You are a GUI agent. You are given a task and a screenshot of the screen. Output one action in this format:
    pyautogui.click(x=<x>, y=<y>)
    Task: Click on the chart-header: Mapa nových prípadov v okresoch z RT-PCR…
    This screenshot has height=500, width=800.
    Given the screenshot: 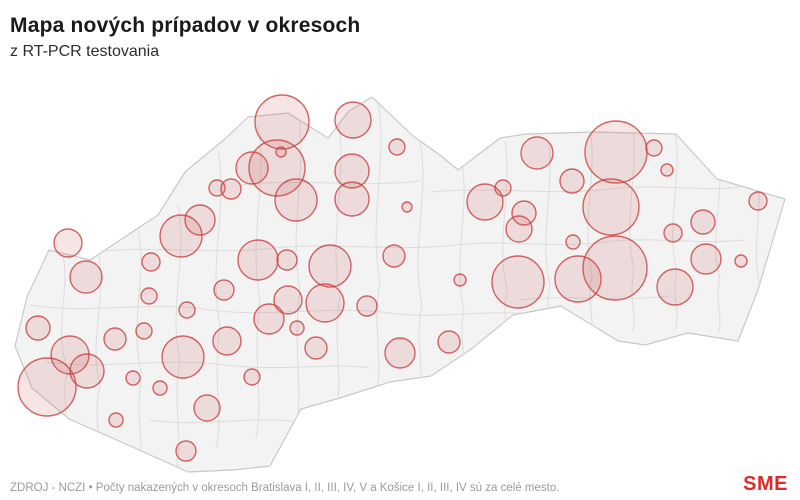 What is the action you would take?
    pyautogui.click(x=185, y=37)
    